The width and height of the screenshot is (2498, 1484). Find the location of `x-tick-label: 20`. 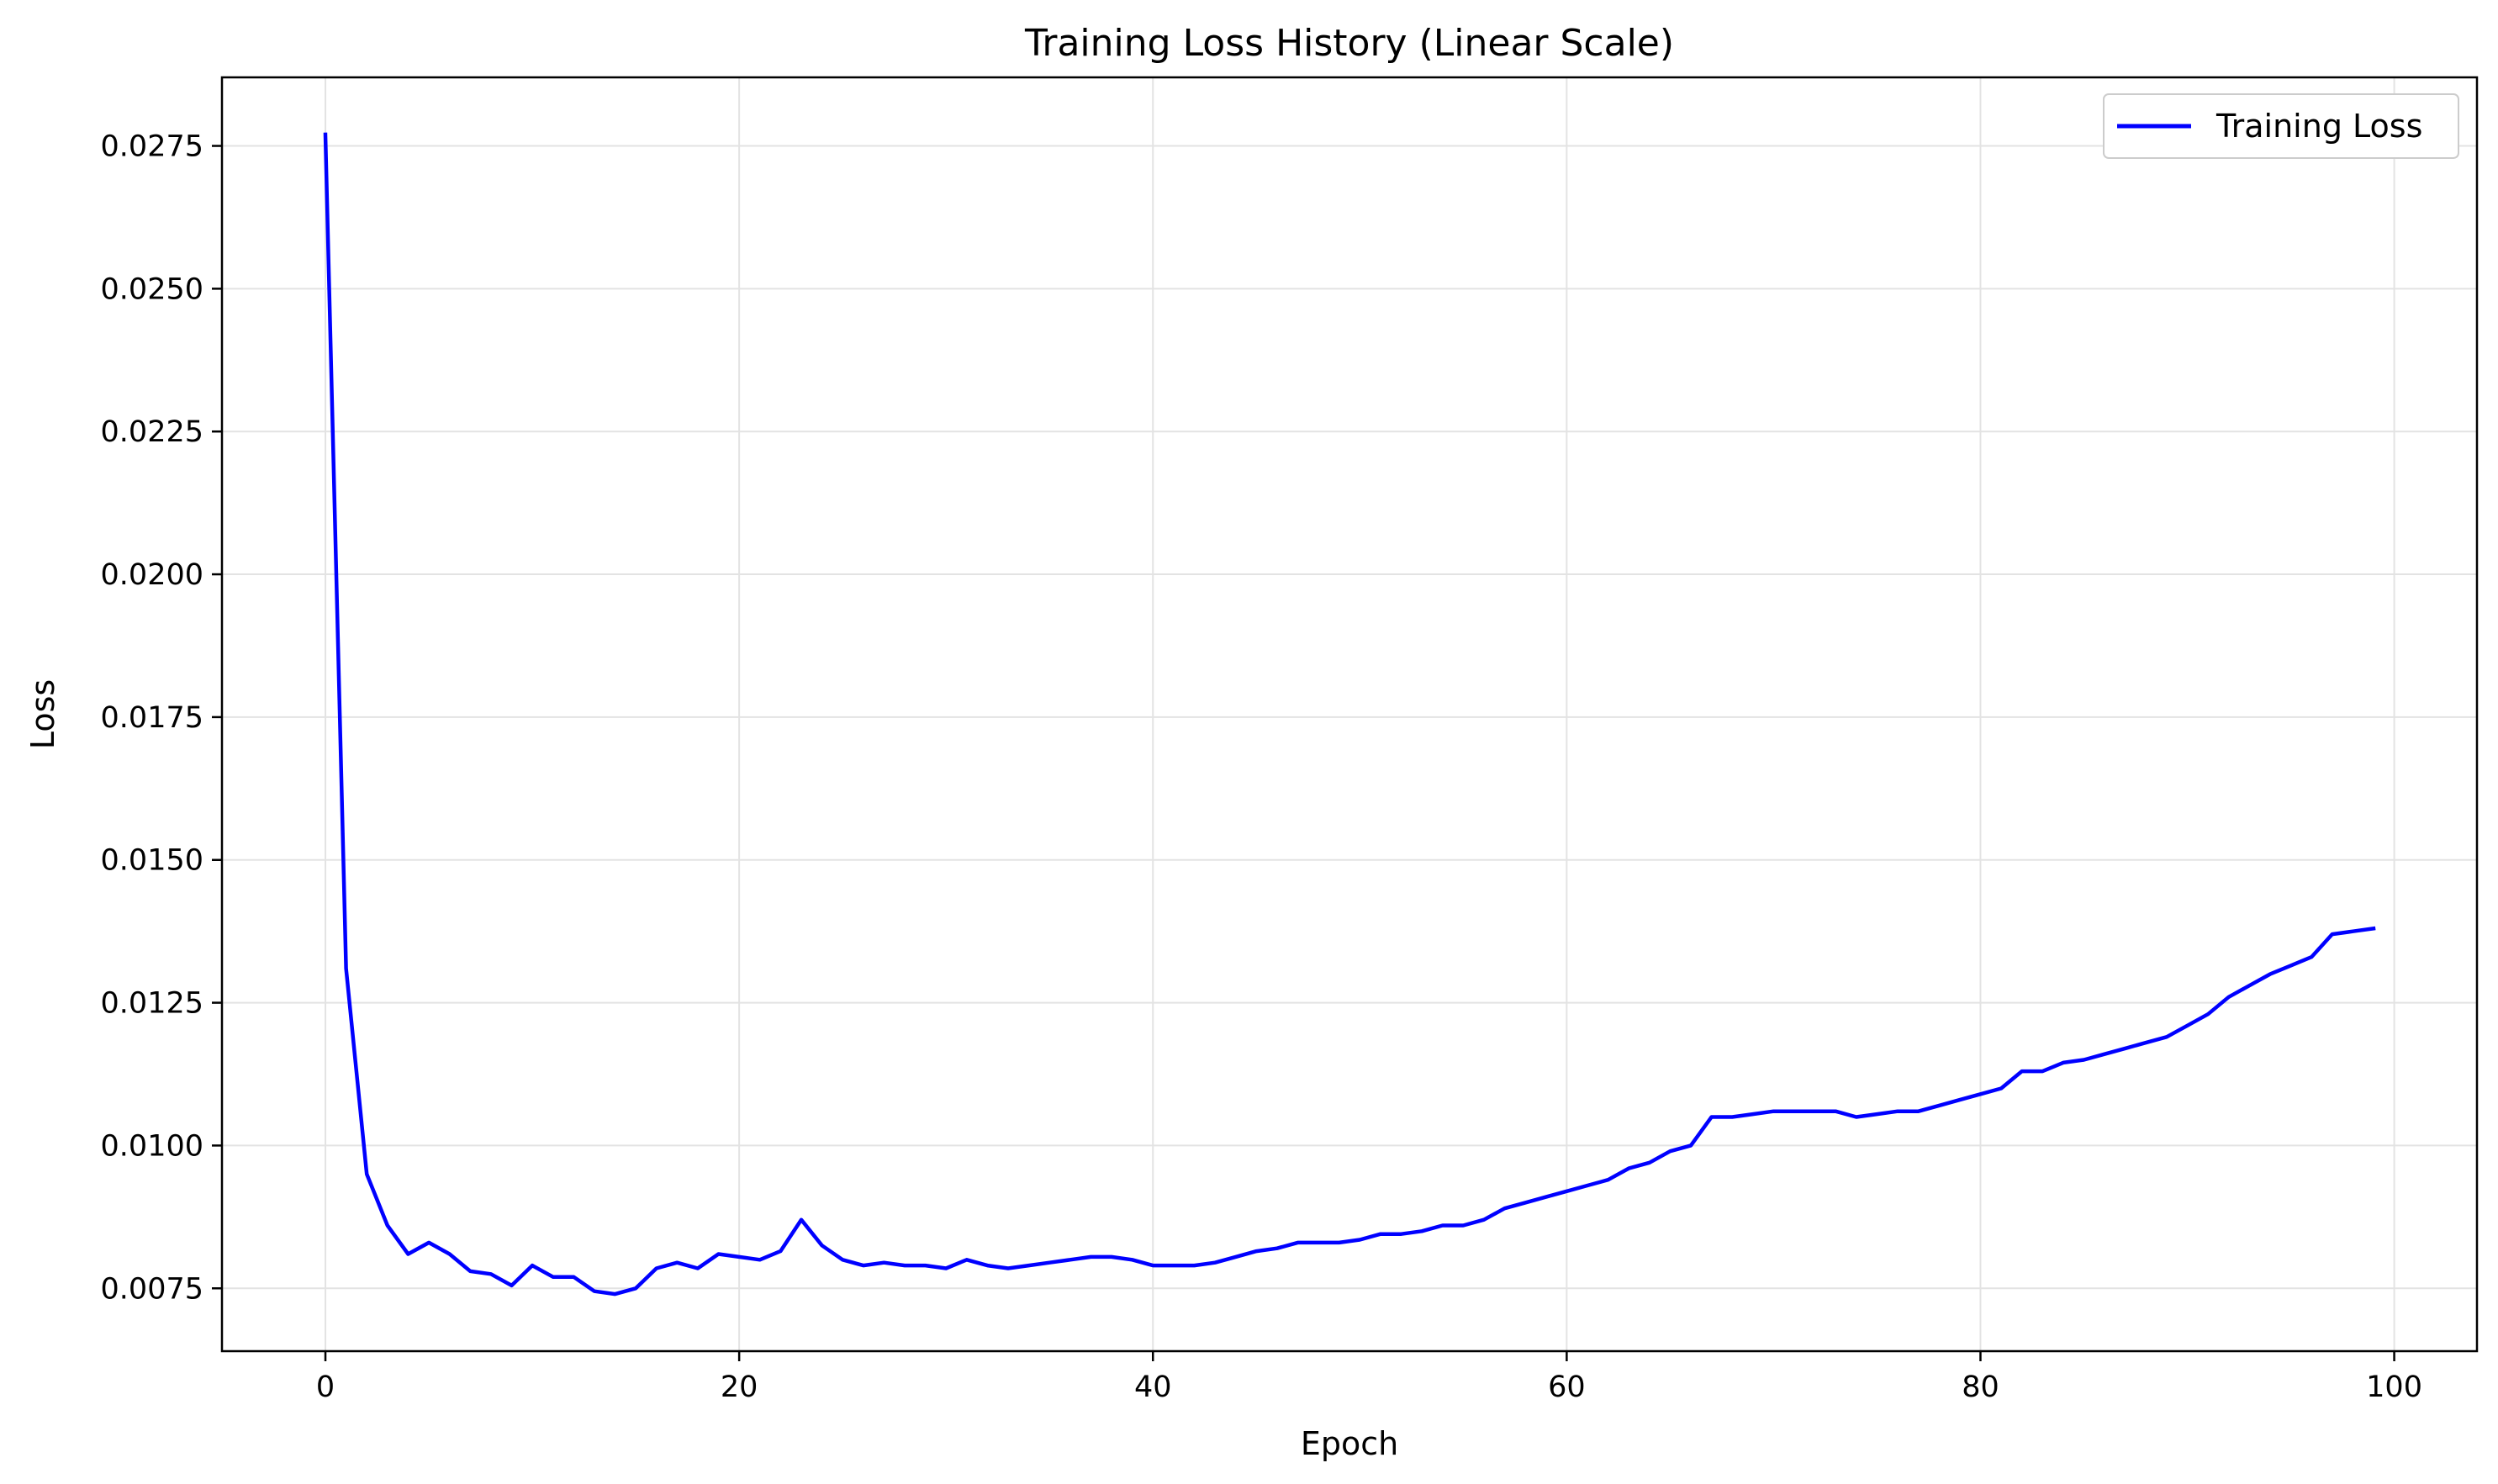

x-tick-label: 20 is located at coordinates (739, 1387).